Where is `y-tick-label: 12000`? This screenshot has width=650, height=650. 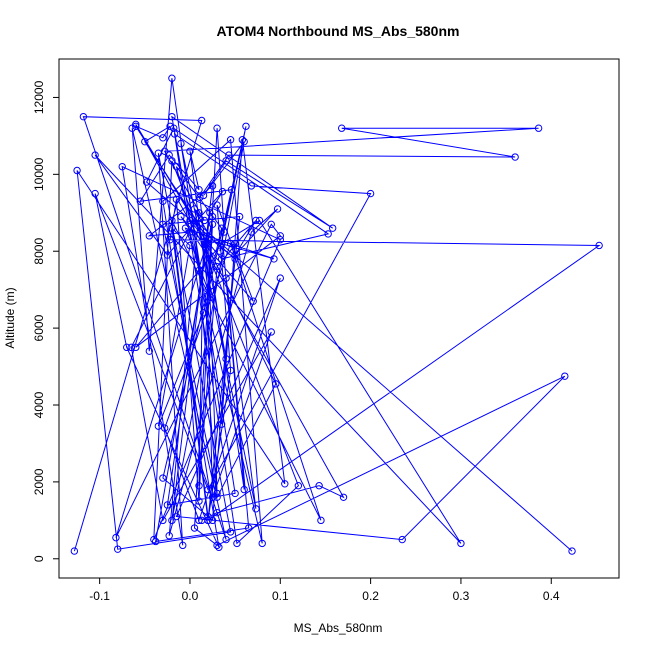
y-tick-label: 12000 is located at coordinates (39, 97).